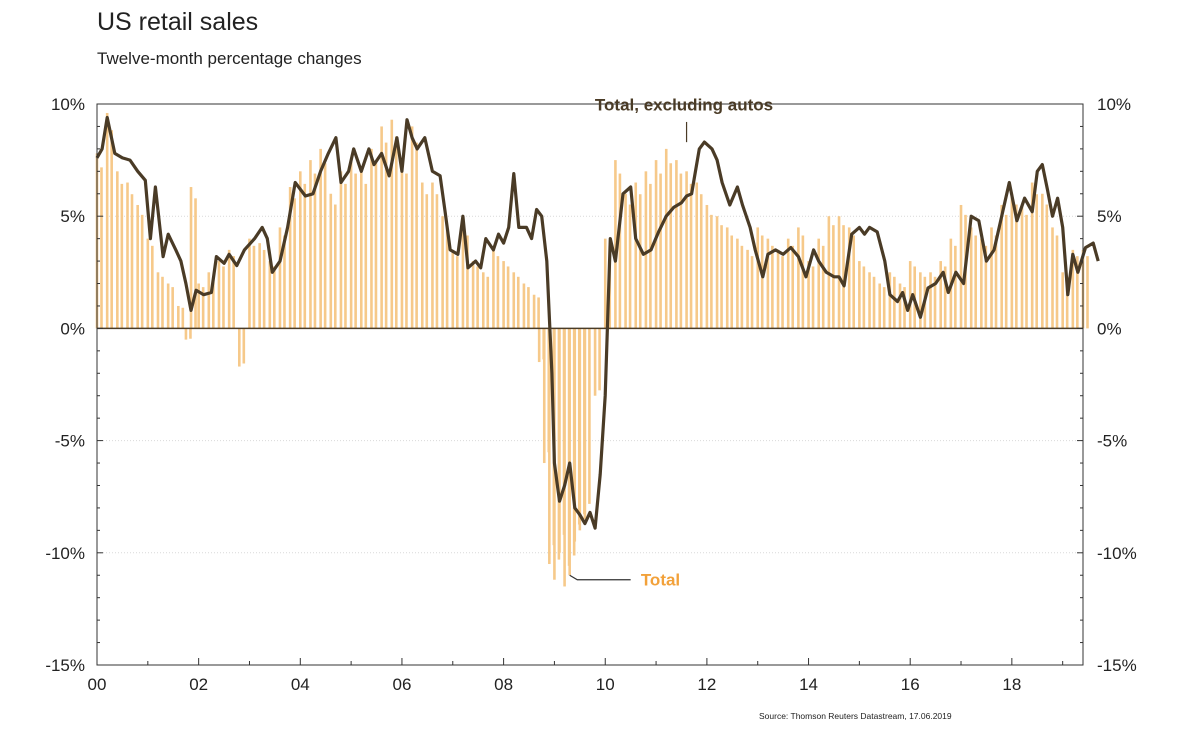 This screenshot has width=1177, height=746. Describe the element at coordinates (1117, 553) in the screenshot. I see `y-tick-label-right: -10%` at that location.